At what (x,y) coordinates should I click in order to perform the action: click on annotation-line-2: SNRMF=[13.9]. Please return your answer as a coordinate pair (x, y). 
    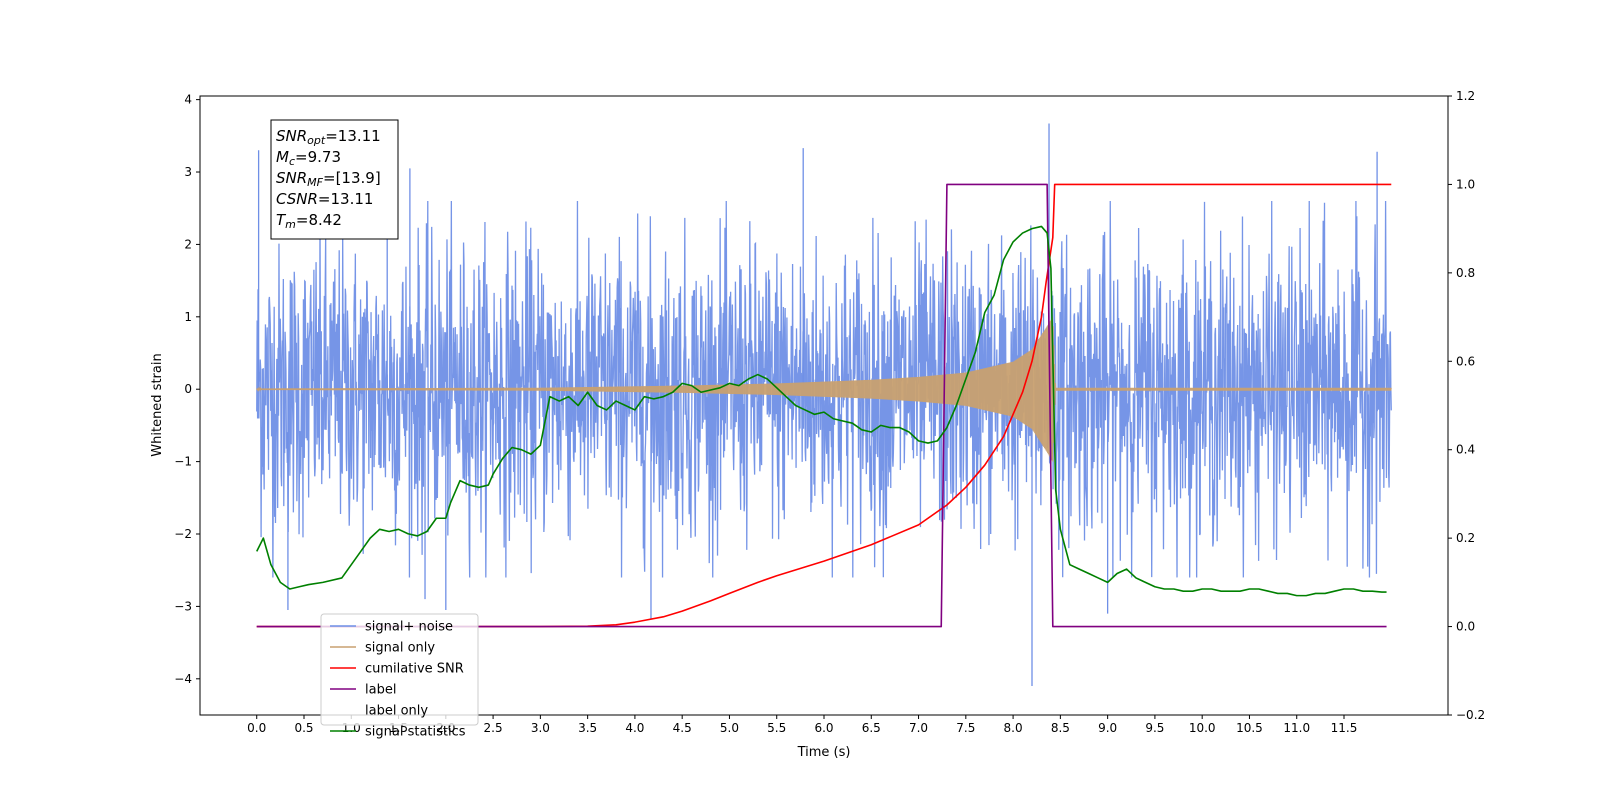
    Looking at the image, I should click on (328, 179).